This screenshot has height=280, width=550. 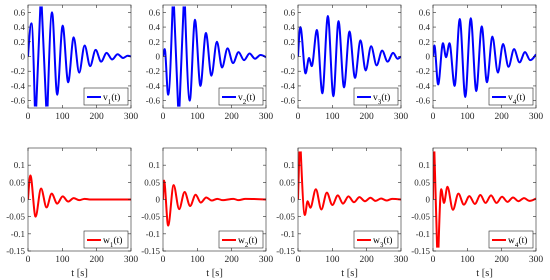 What do you see at coordinates (517, 99) in the screenshot?
I see `legend-label: v$_{4}$(t)` at bounding box center [517, 99].